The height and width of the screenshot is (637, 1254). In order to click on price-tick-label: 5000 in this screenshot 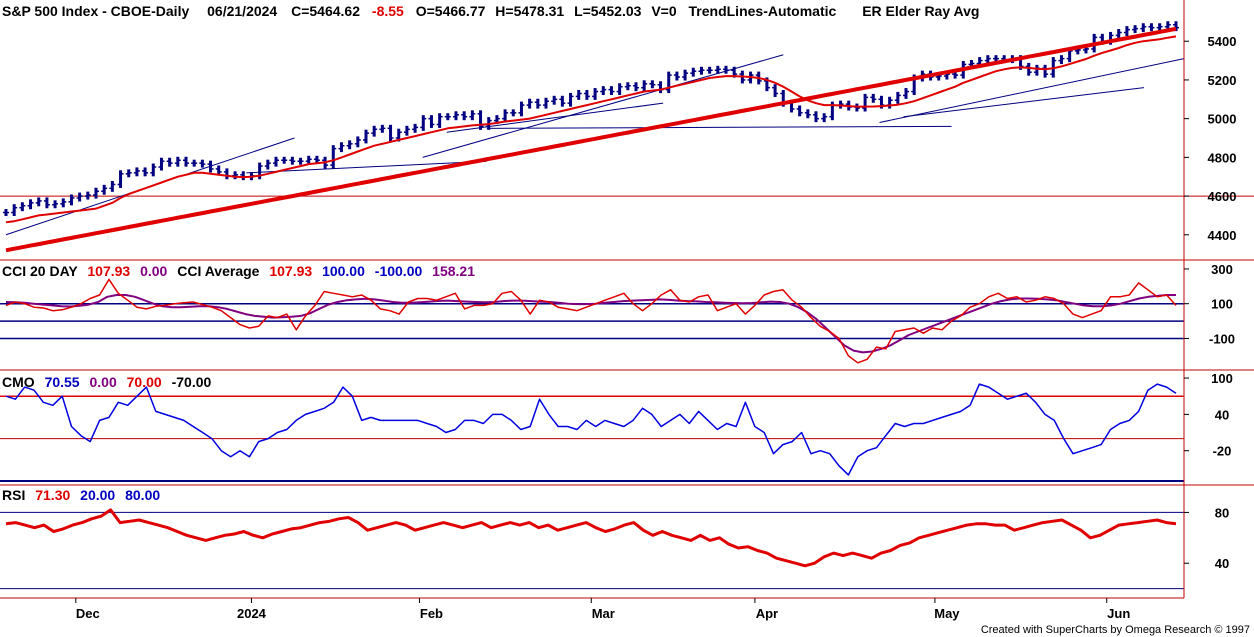, I will do `click(1222, 119)`.